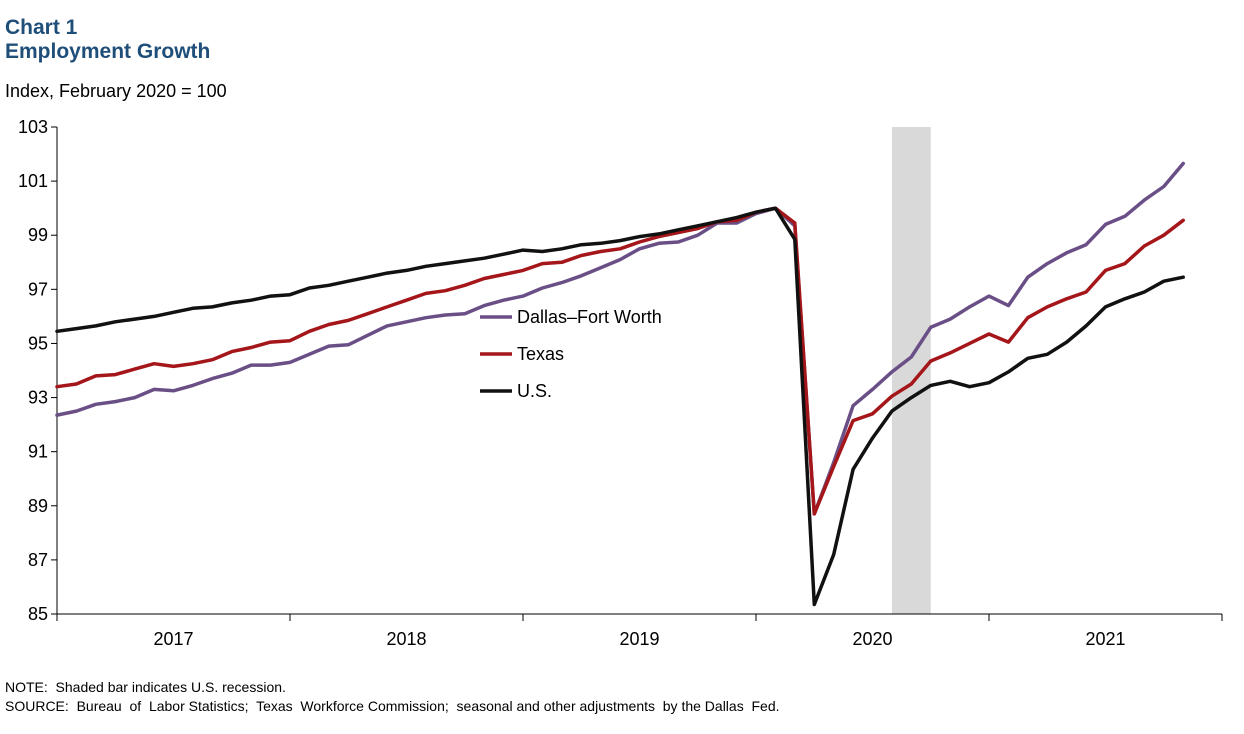 Image resolution: width=1244 pixels, height=734 pixels. What do you see at coordinates (108, 51) in the screenshot?
I see `chart-title: Employment Growth` at bounding box center [108, 51].